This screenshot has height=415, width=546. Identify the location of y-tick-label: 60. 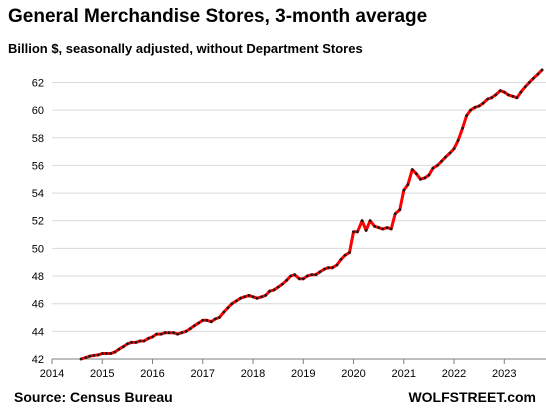
(38, 111).